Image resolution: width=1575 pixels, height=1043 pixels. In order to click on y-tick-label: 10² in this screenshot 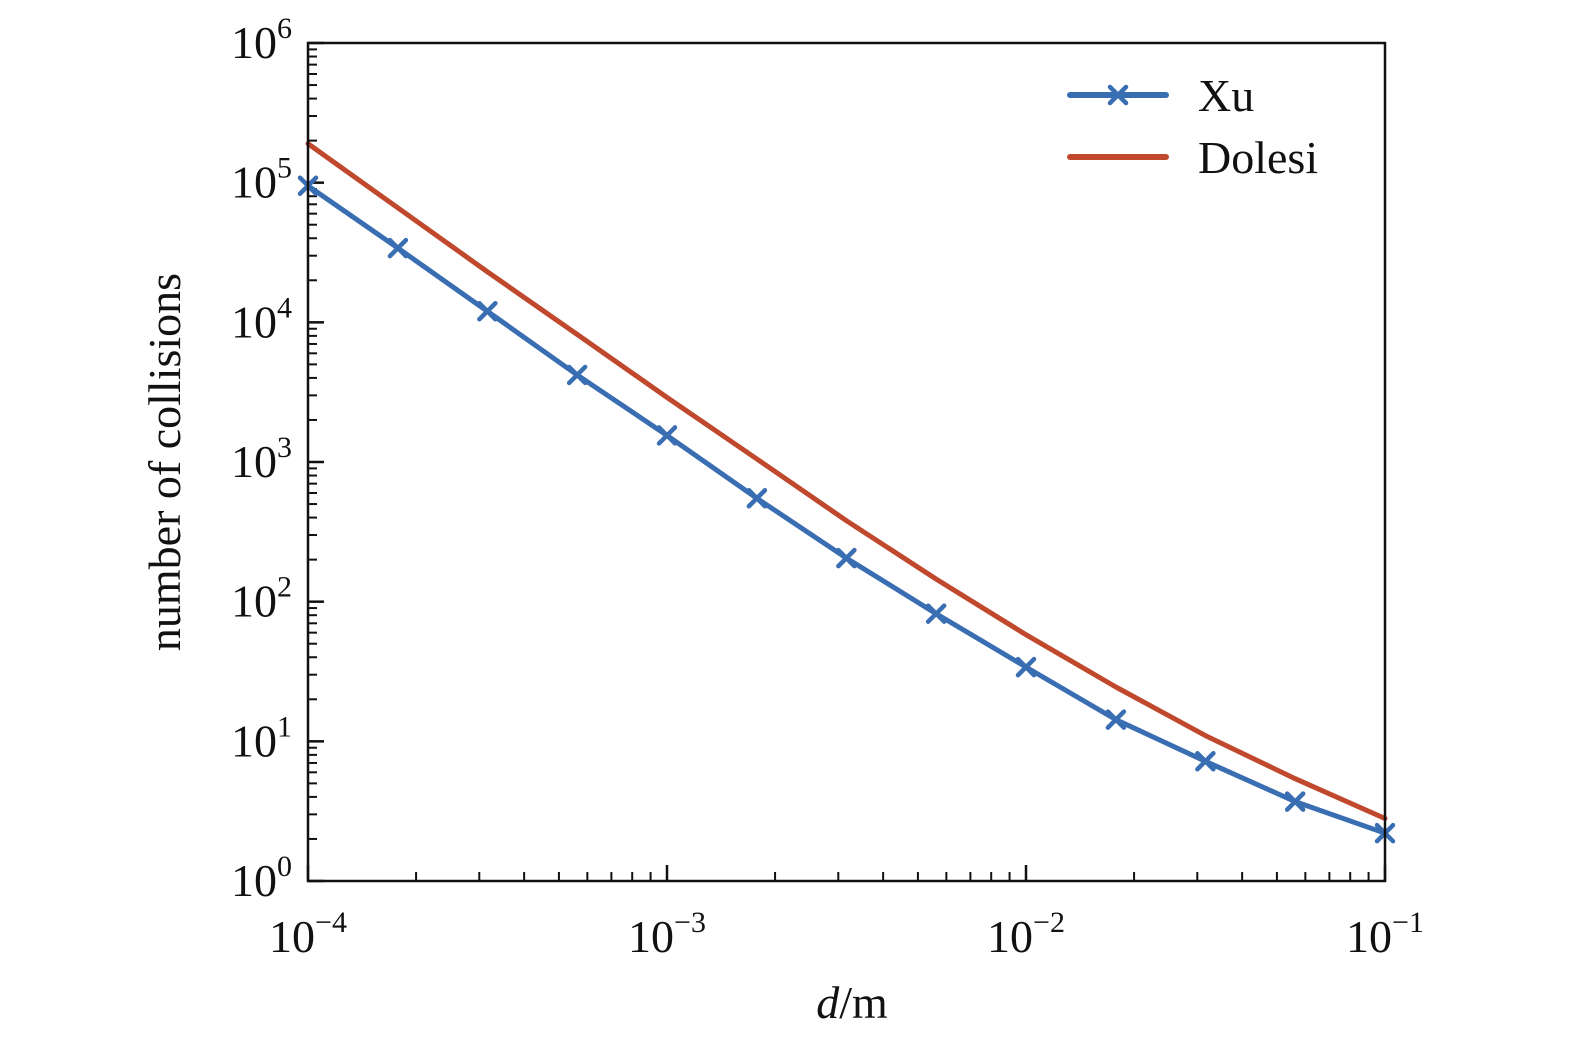, I will do `click(261, 599)`.